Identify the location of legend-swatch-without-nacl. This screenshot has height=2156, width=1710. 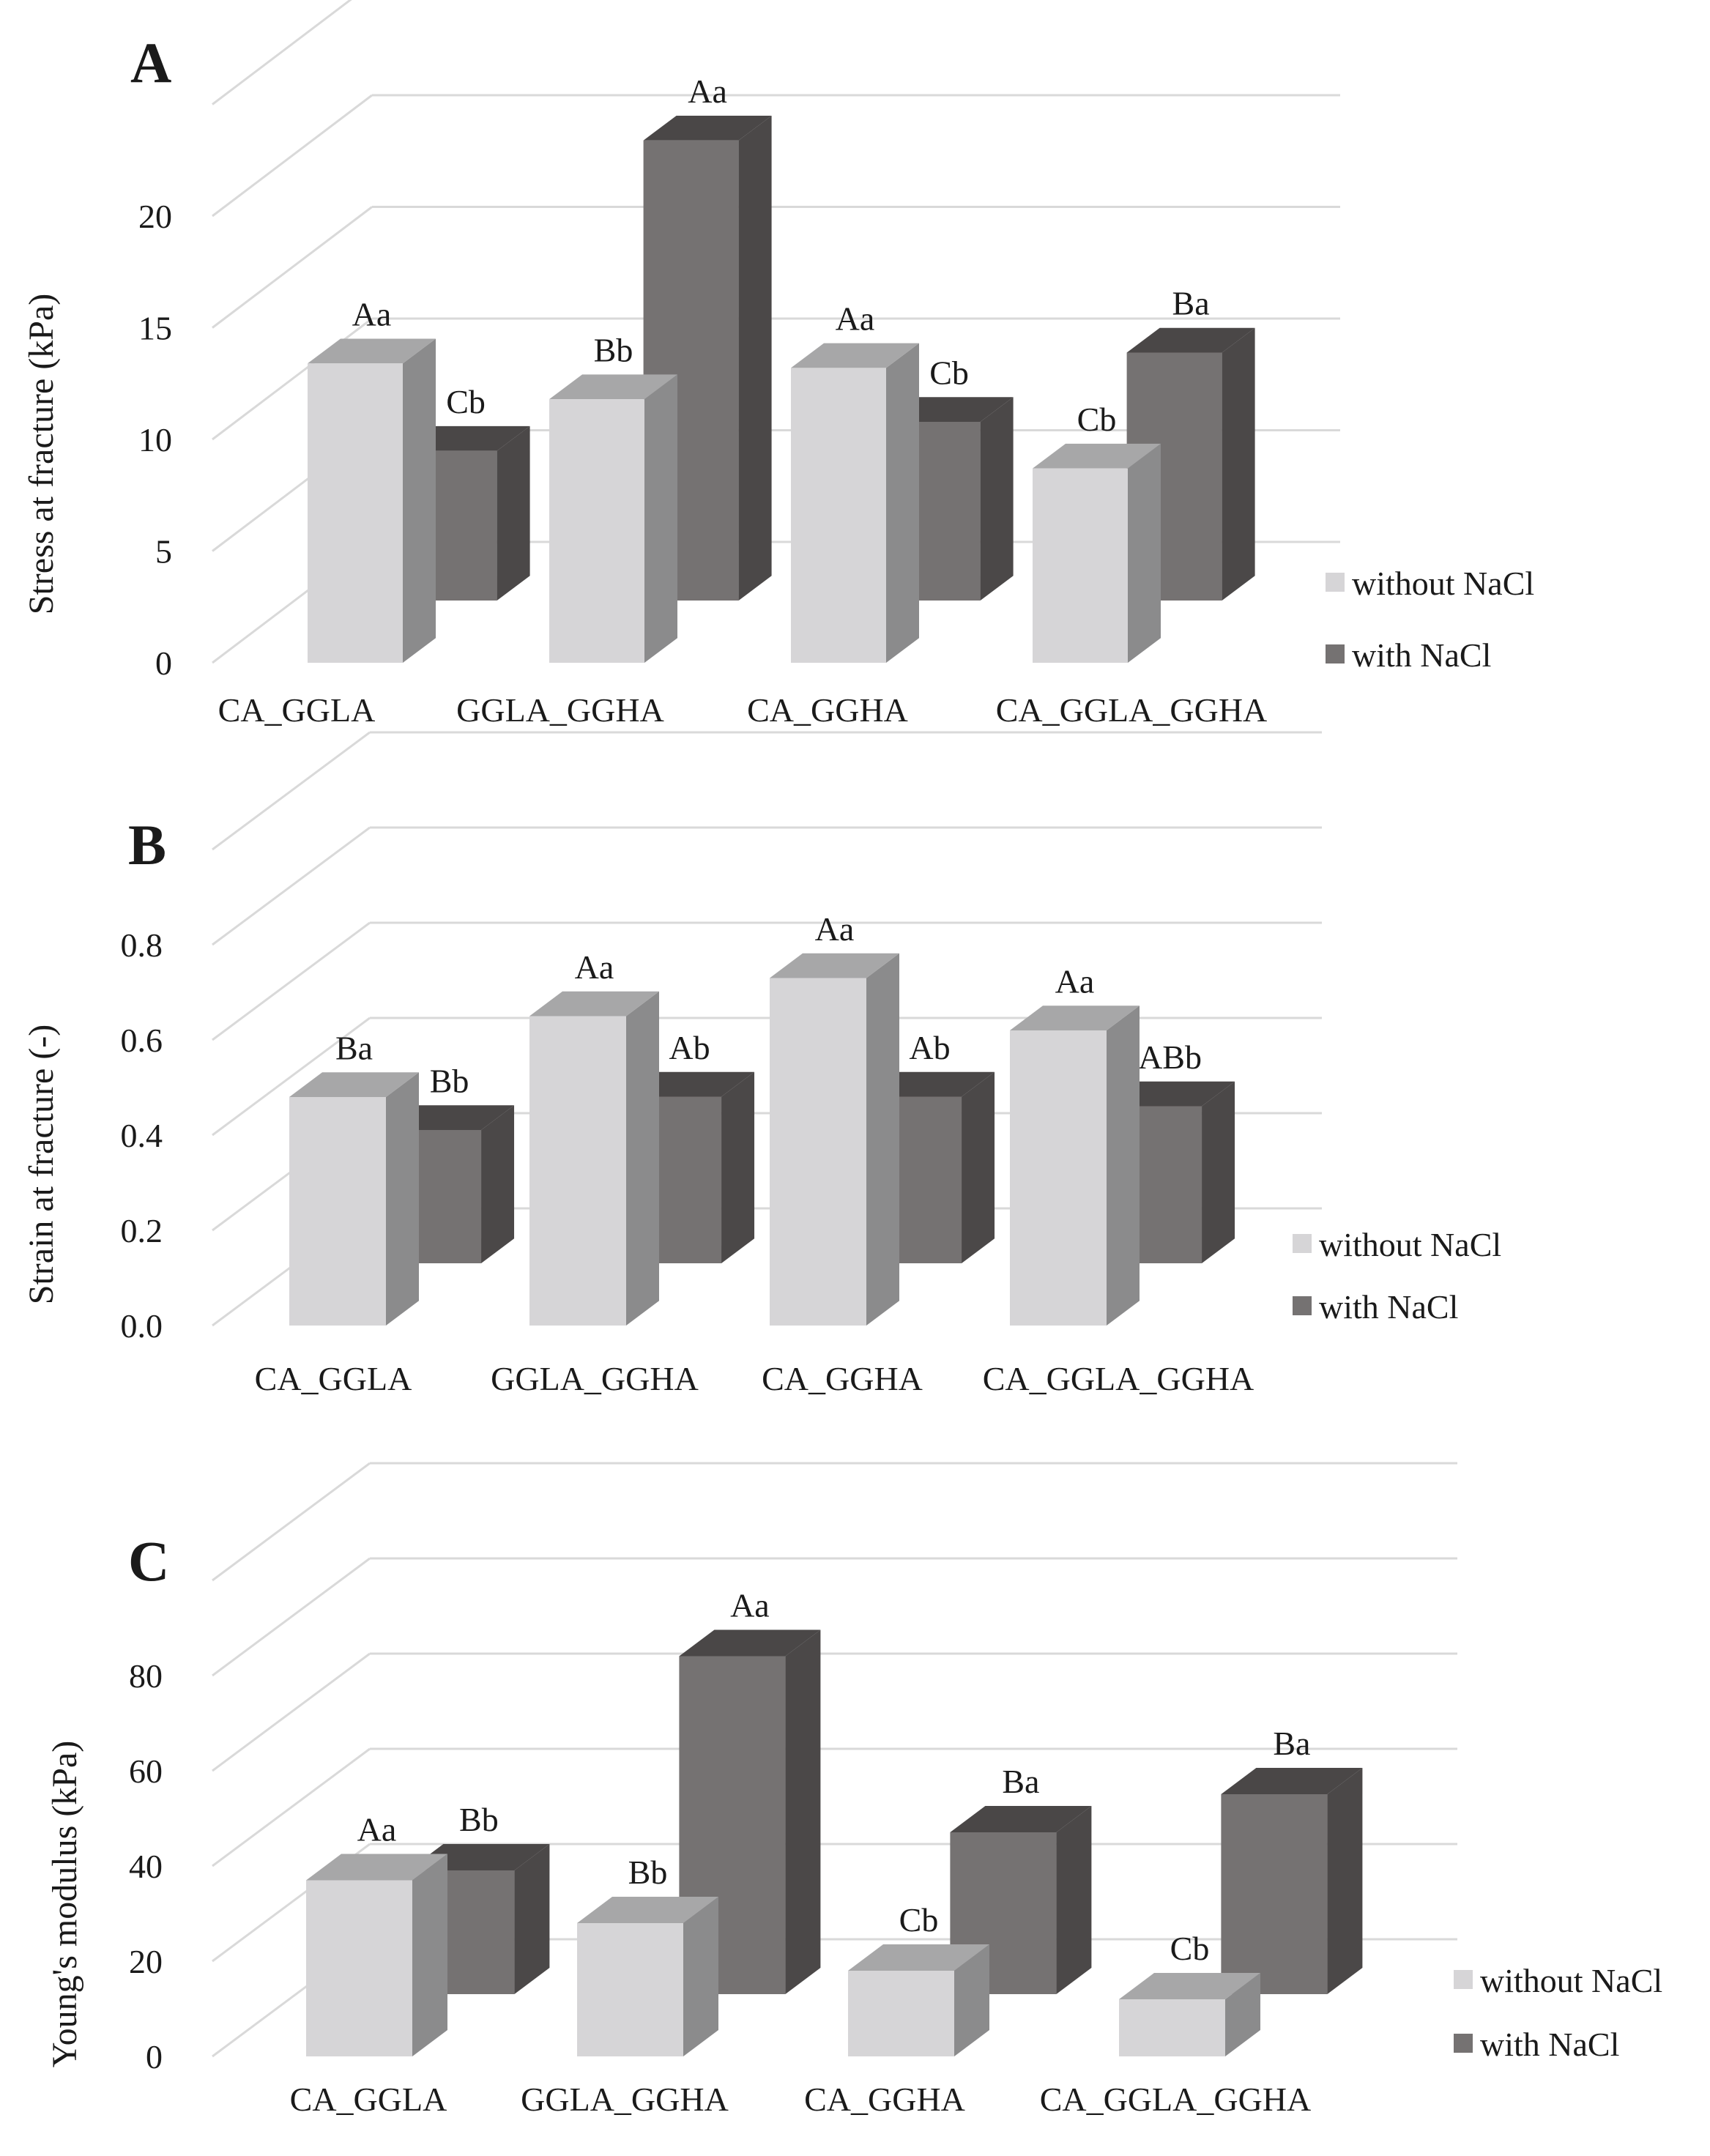
(1335, 582).